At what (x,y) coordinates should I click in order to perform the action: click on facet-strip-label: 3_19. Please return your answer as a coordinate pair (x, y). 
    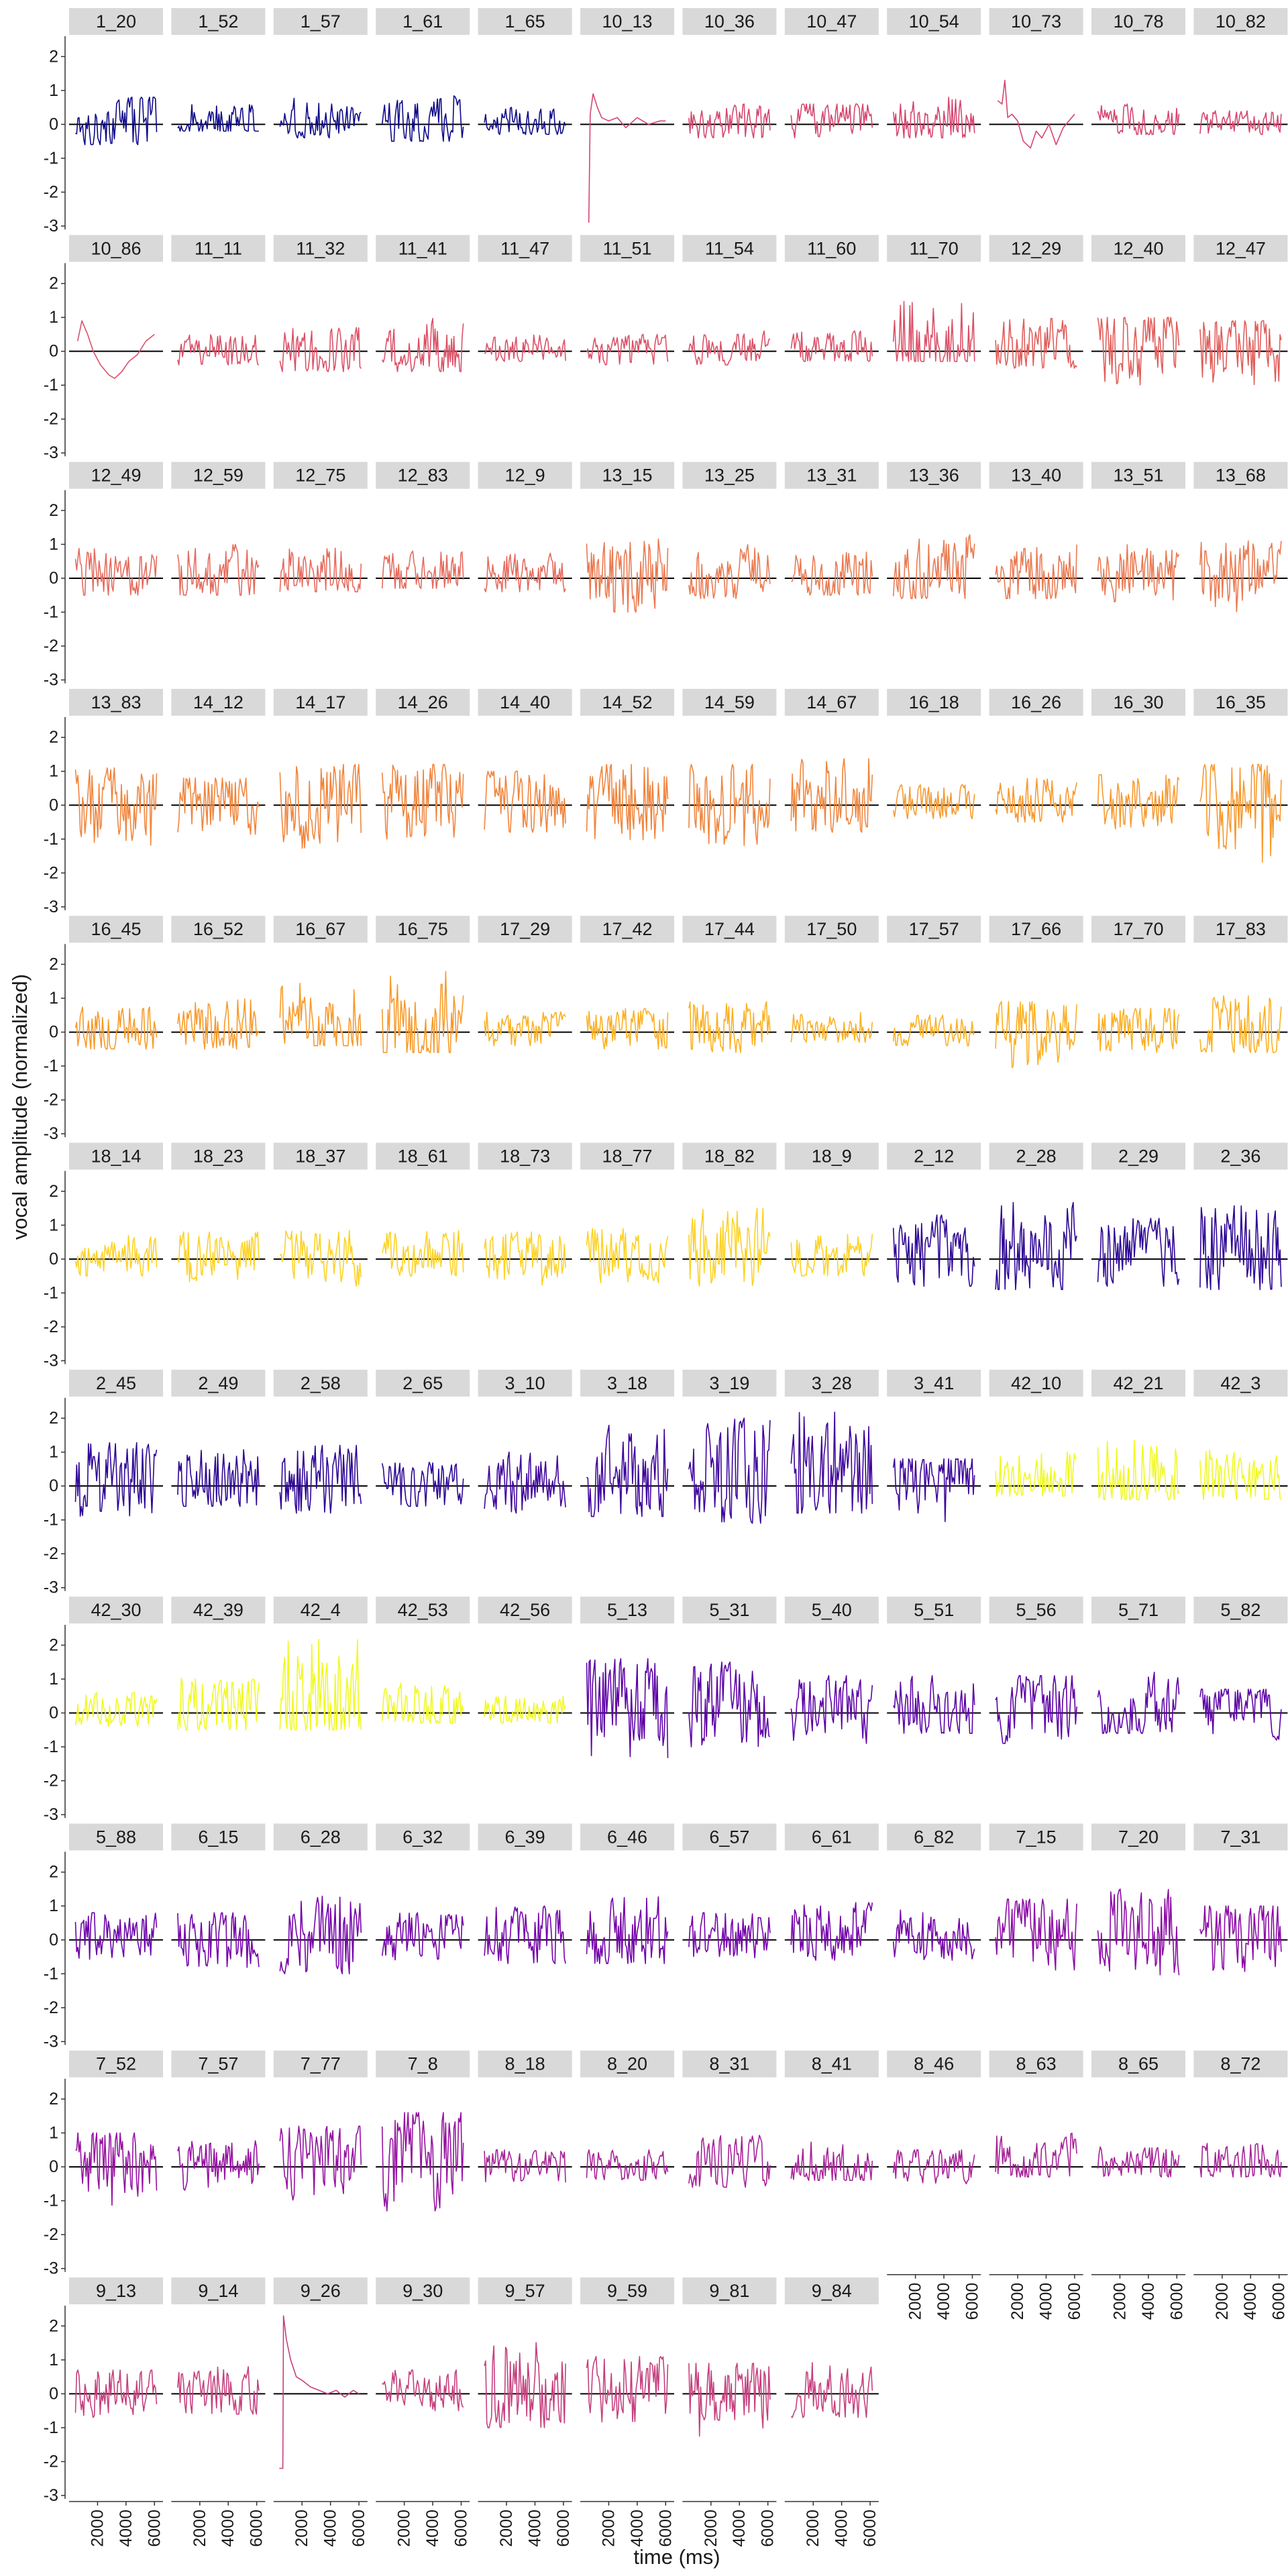
    Looking at the image, I should click on (729, 1383).